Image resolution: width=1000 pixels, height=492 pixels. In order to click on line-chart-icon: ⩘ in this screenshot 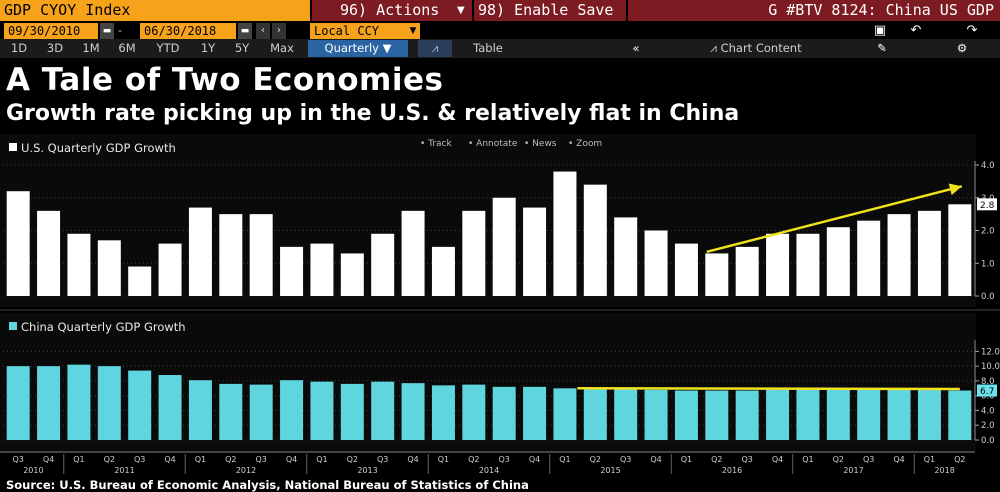, I will do `click(435, 48)`.